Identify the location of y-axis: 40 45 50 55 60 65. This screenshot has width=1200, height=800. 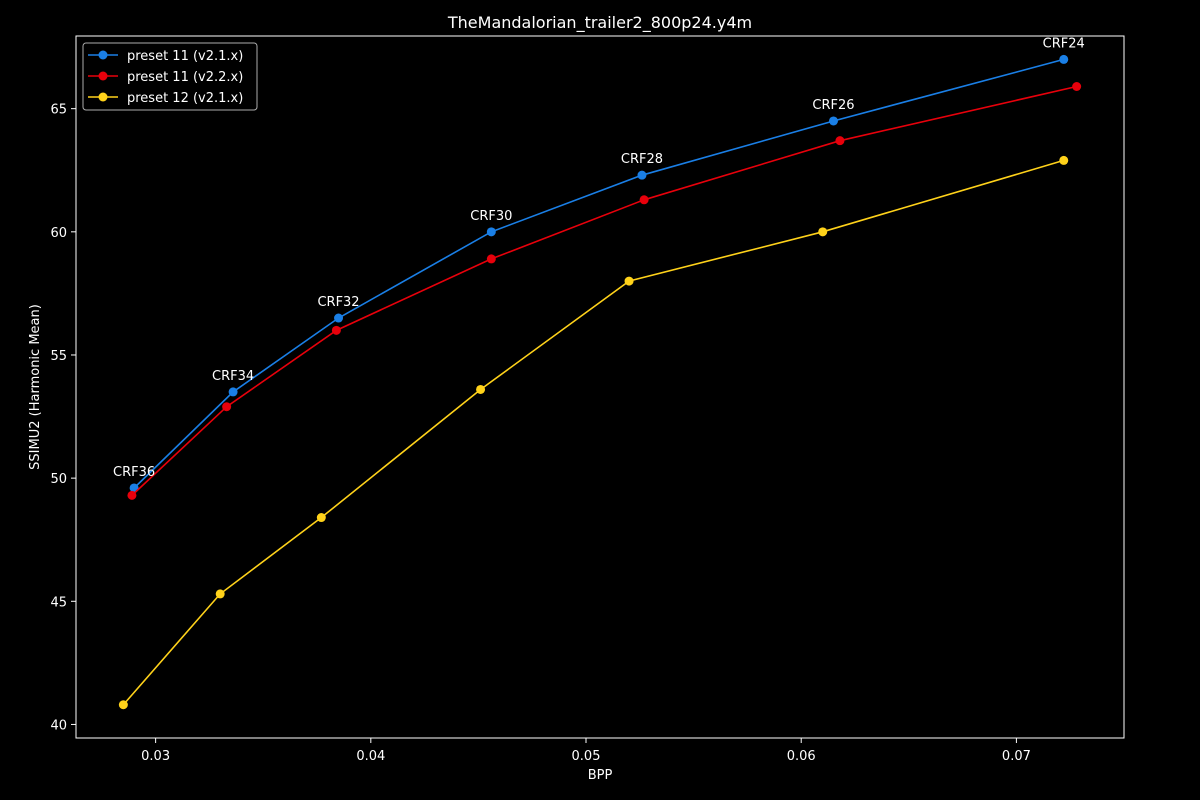
(63, 418).